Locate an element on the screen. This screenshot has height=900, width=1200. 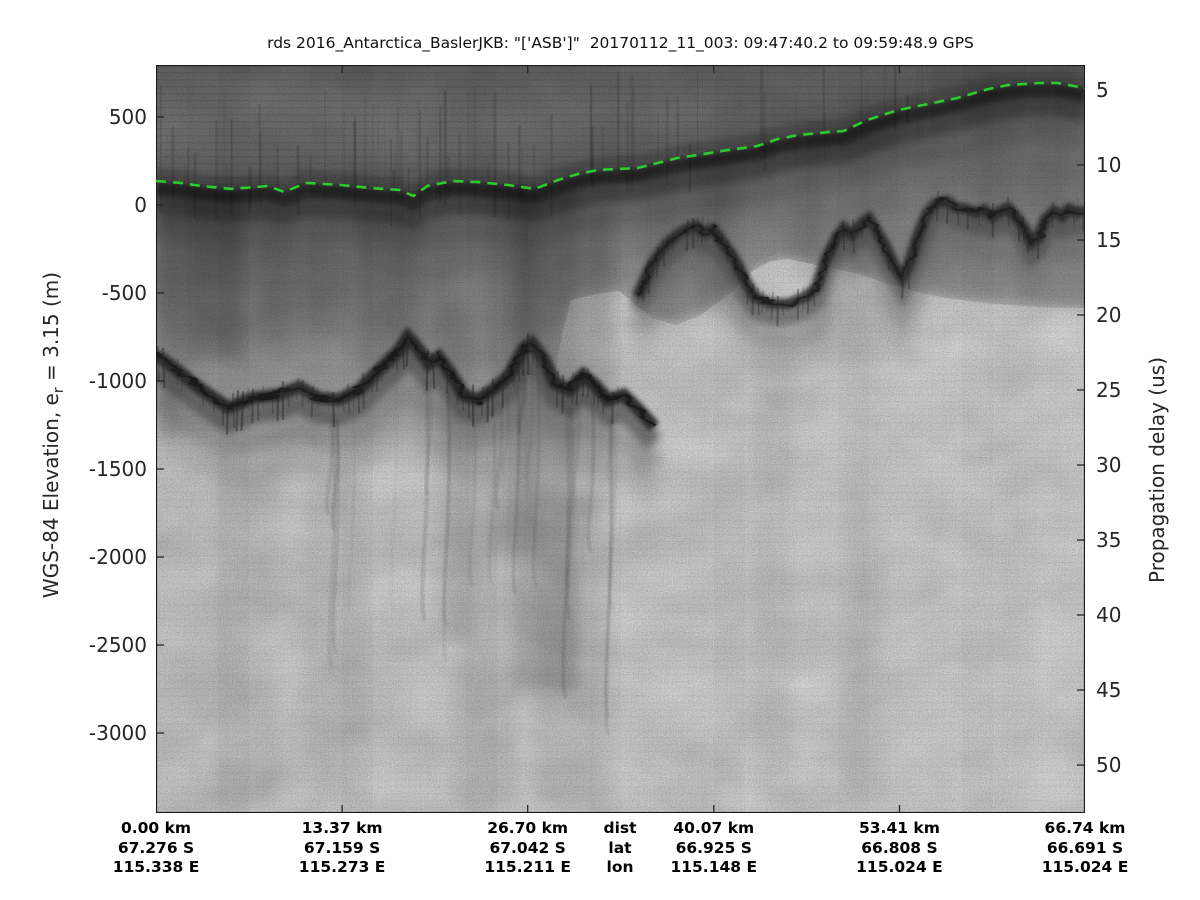
latitude-label: 66.925 S is located at coordinates (713, 847).